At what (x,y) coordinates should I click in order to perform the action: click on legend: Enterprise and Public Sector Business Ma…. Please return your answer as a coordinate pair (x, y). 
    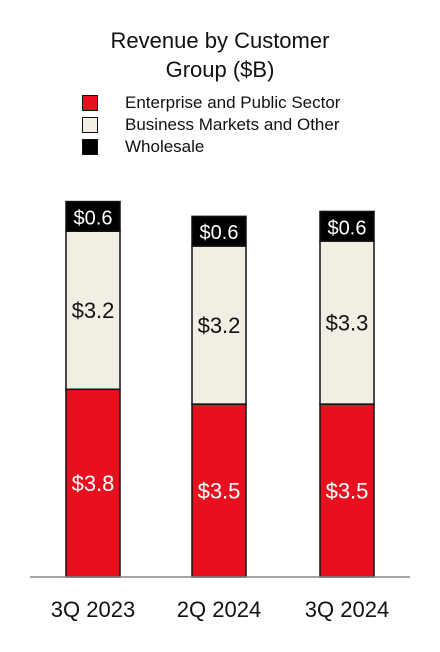
    Looking at the image, I should click on (211, 125).